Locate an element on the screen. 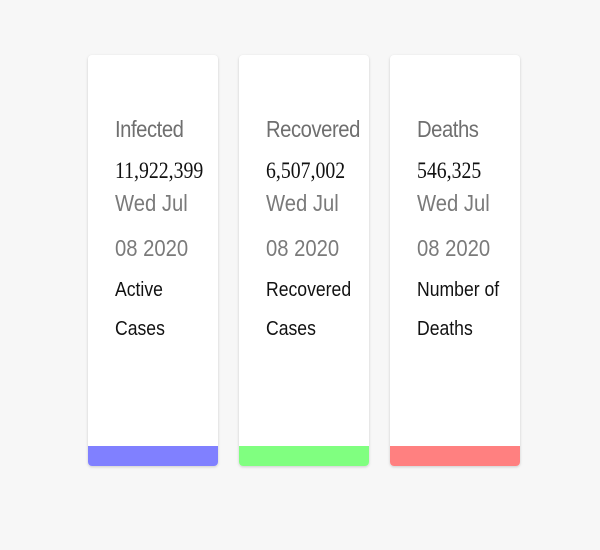  deaths-count: 546,325 is located at coordinates (449, 170).